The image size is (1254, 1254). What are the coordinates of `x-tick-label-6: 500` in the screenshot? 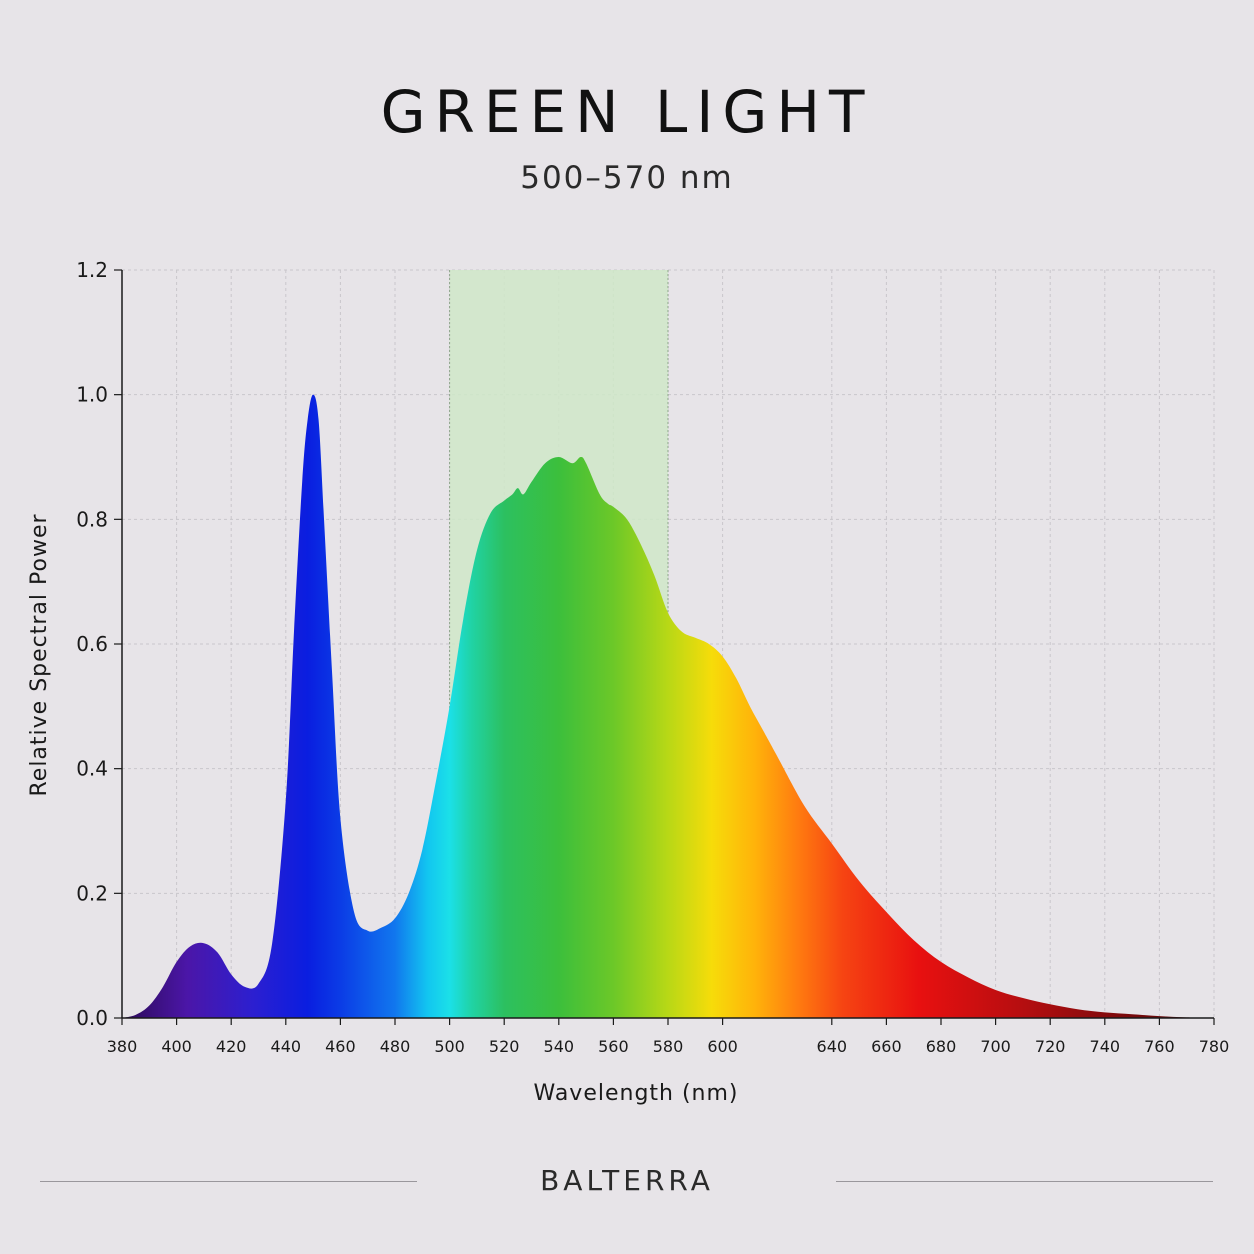 It's located at (449, 1046).